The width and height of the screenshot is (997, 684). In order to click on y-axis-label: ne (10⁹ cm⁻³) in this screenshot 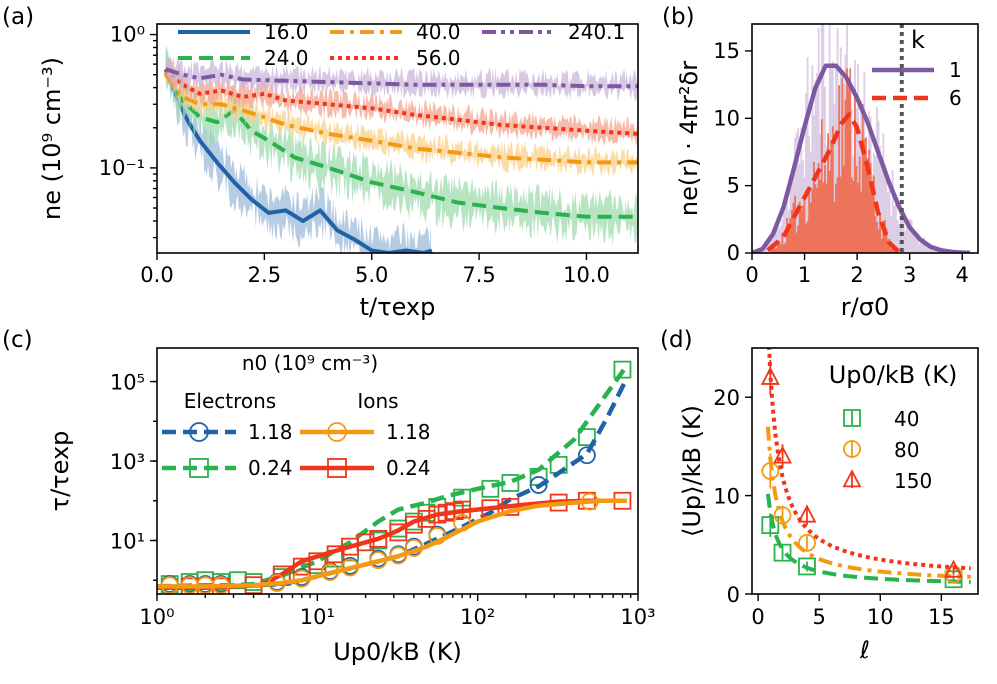, I will do `click(52, 138)`.